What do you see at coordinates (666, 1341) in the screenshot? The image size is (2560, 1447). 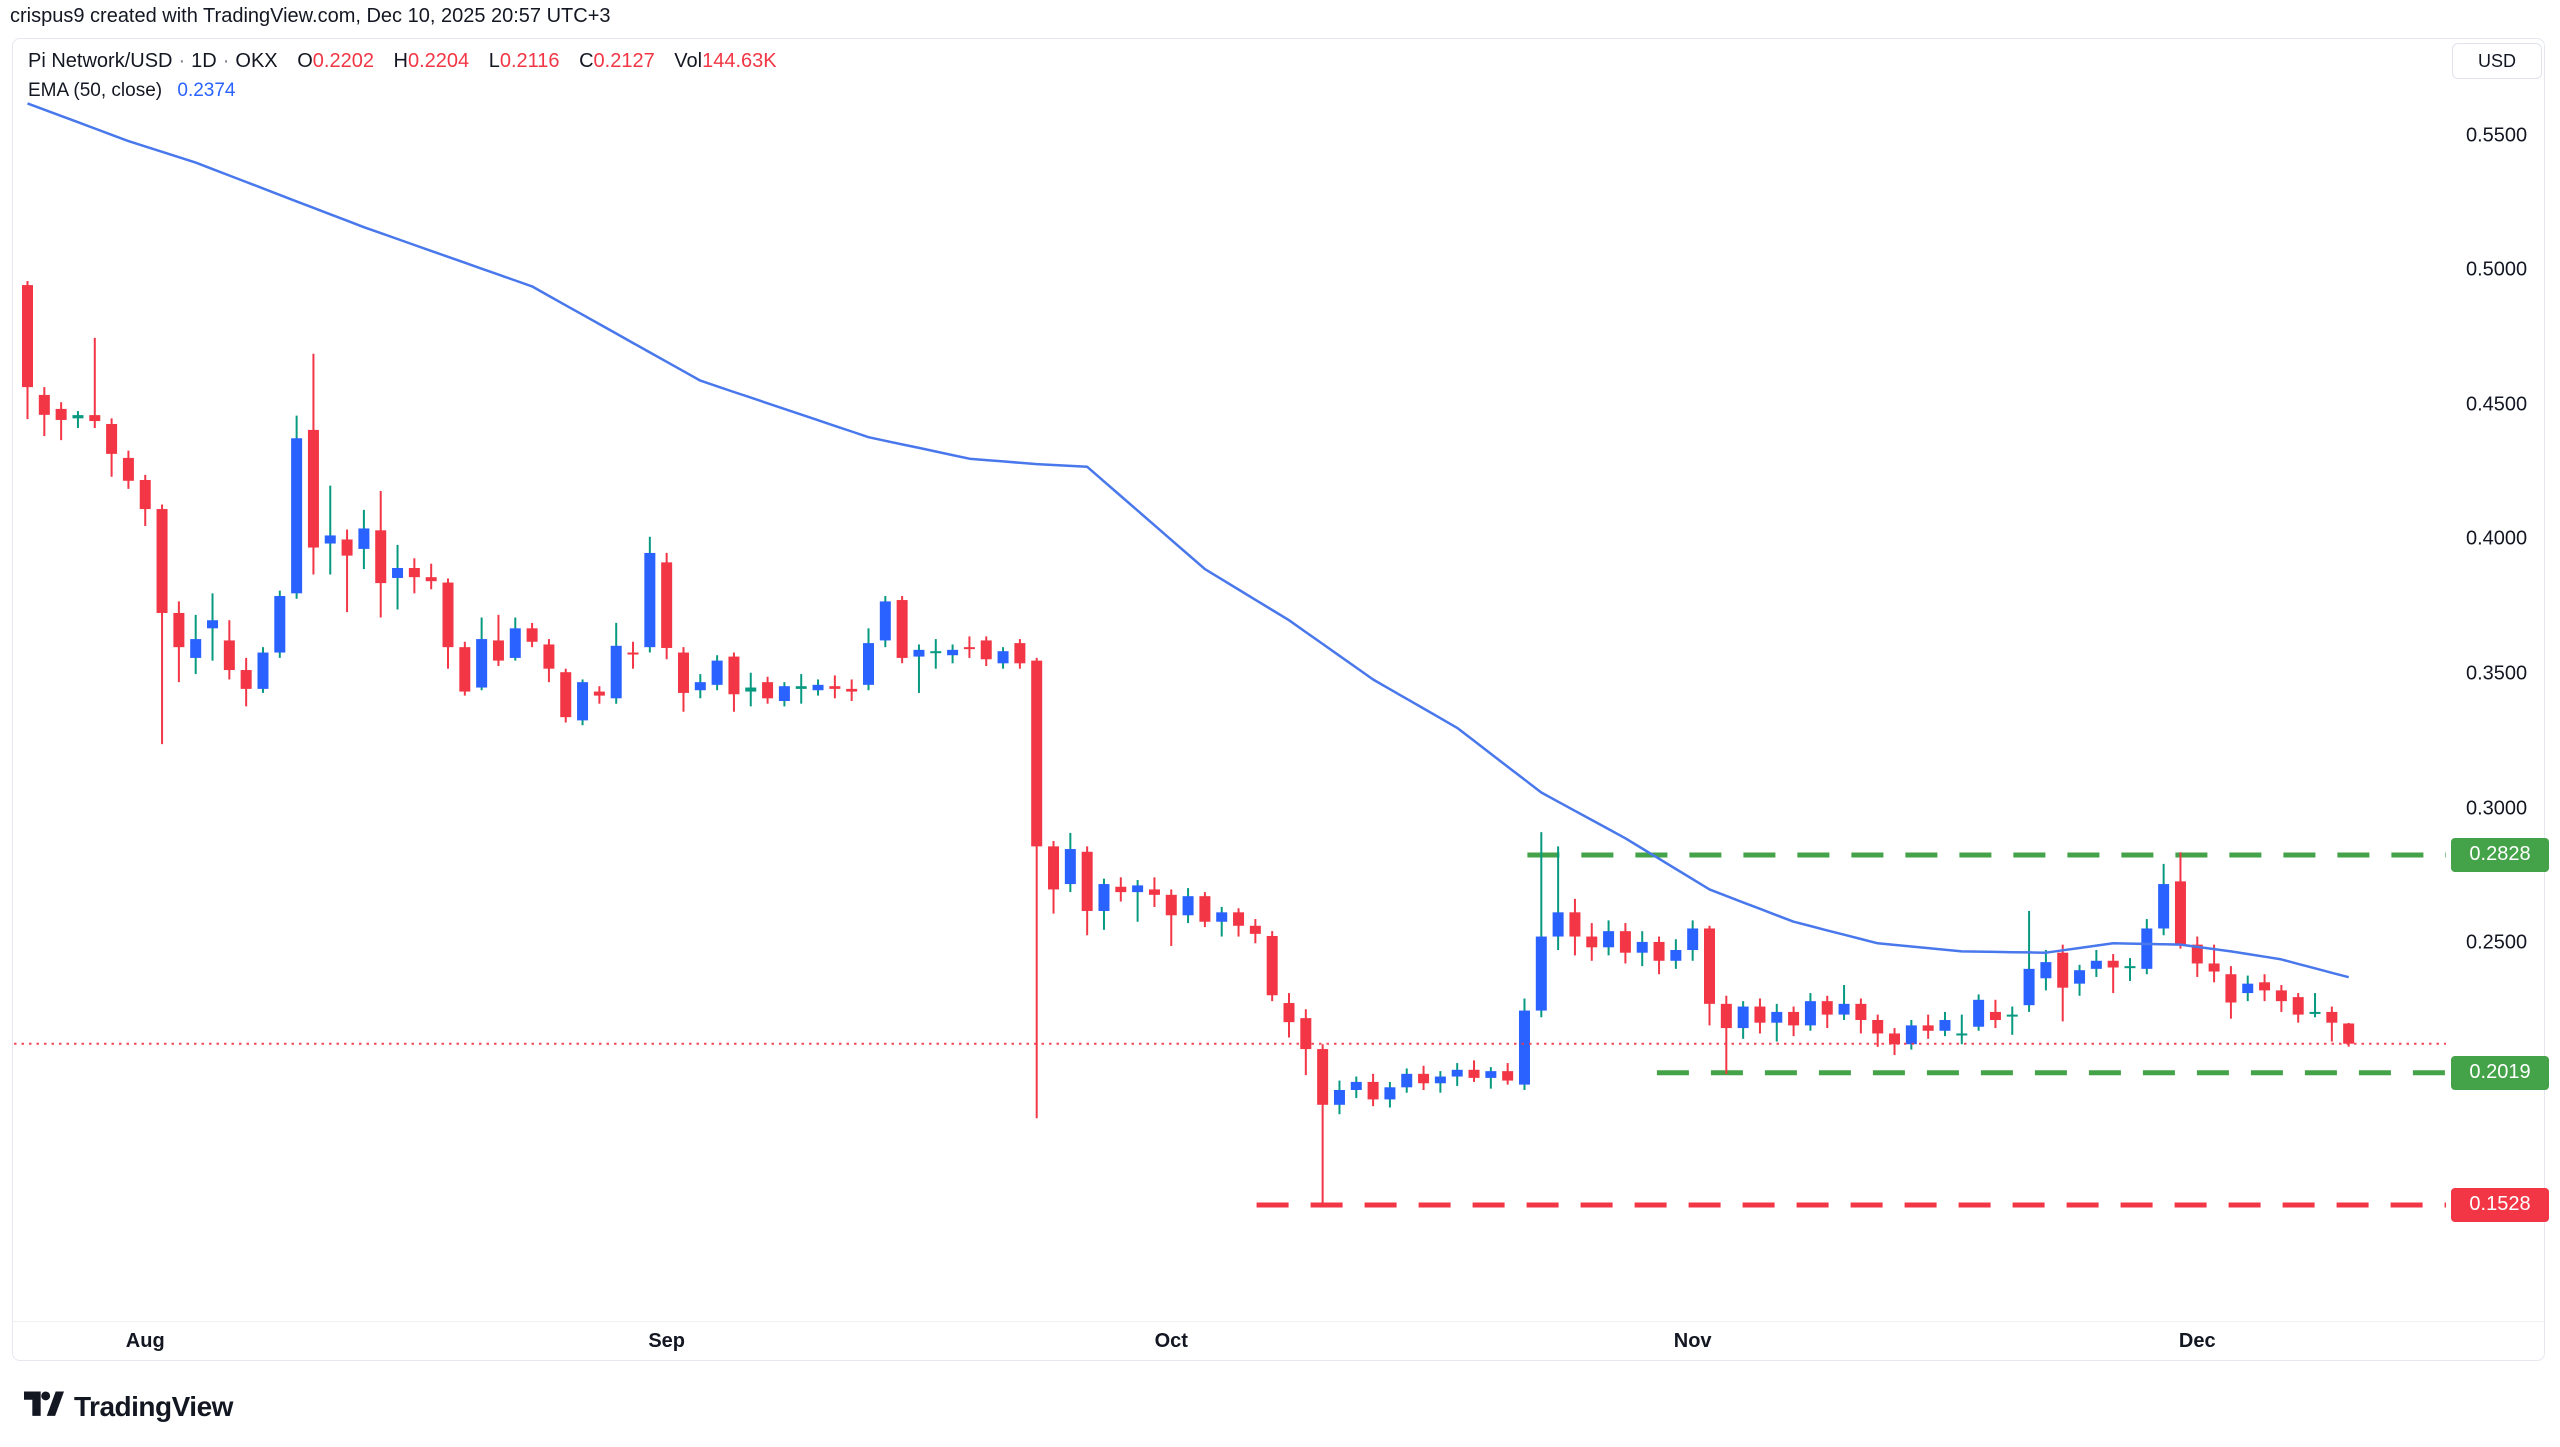 I see `time-axis-label: Sep` at bounding box center [666, 1341].